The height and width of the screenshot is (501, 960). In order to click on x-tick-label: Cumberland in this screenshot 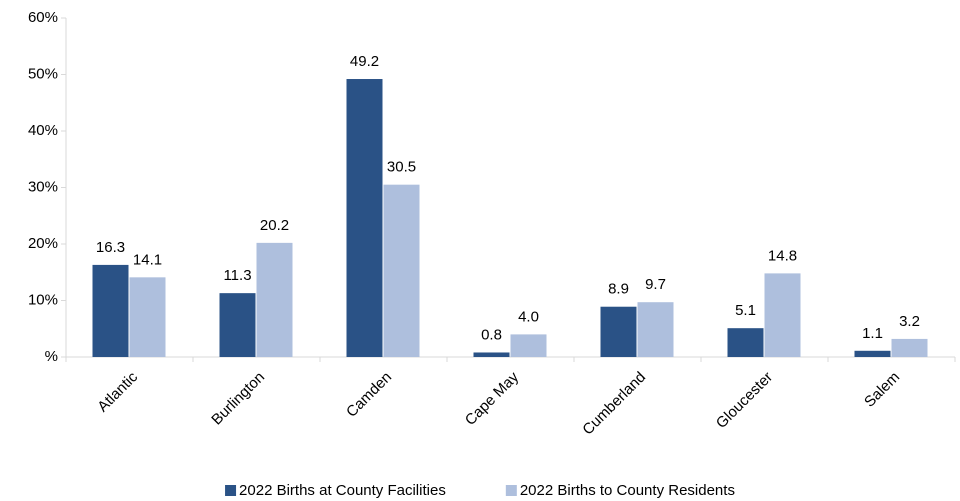, I will do `click(614, 404)`.